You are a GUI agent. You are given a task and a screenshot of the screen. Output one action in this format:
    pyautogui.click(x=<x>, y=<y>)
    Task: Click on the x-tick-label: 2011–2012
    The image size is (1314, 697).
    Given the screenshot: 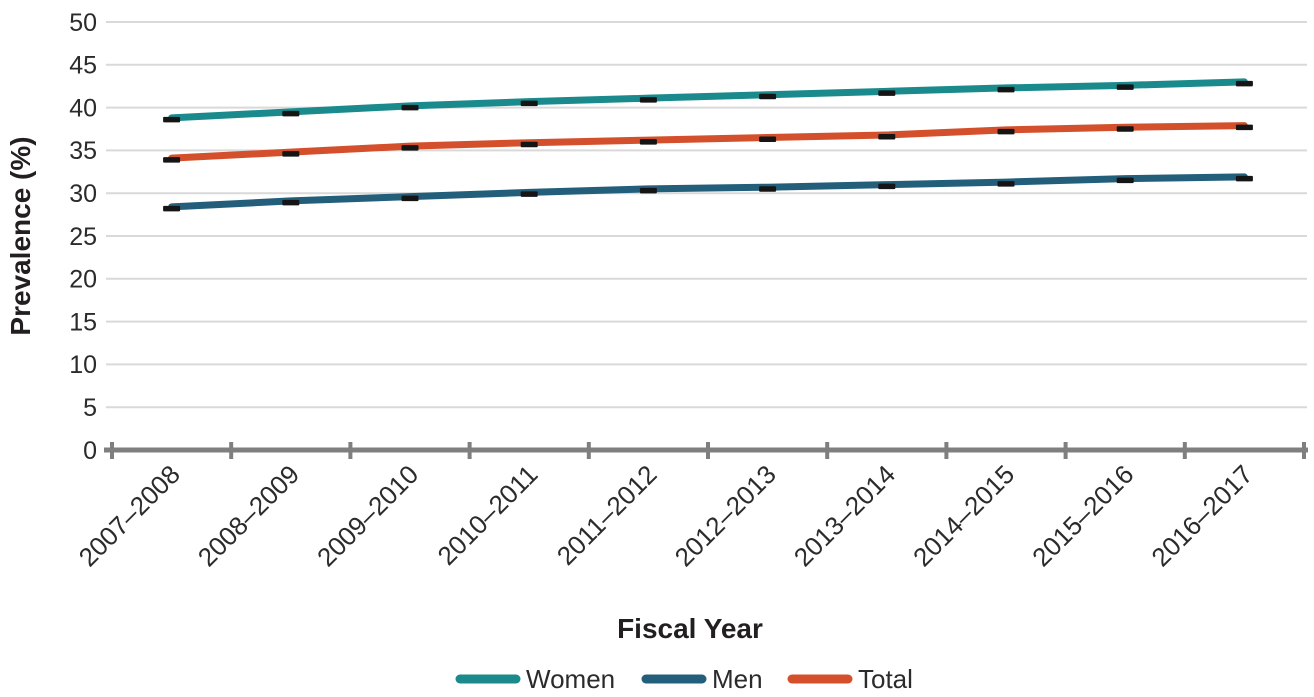 What is the action you would take?
    pyautogui.click(x=607, y=515)
    